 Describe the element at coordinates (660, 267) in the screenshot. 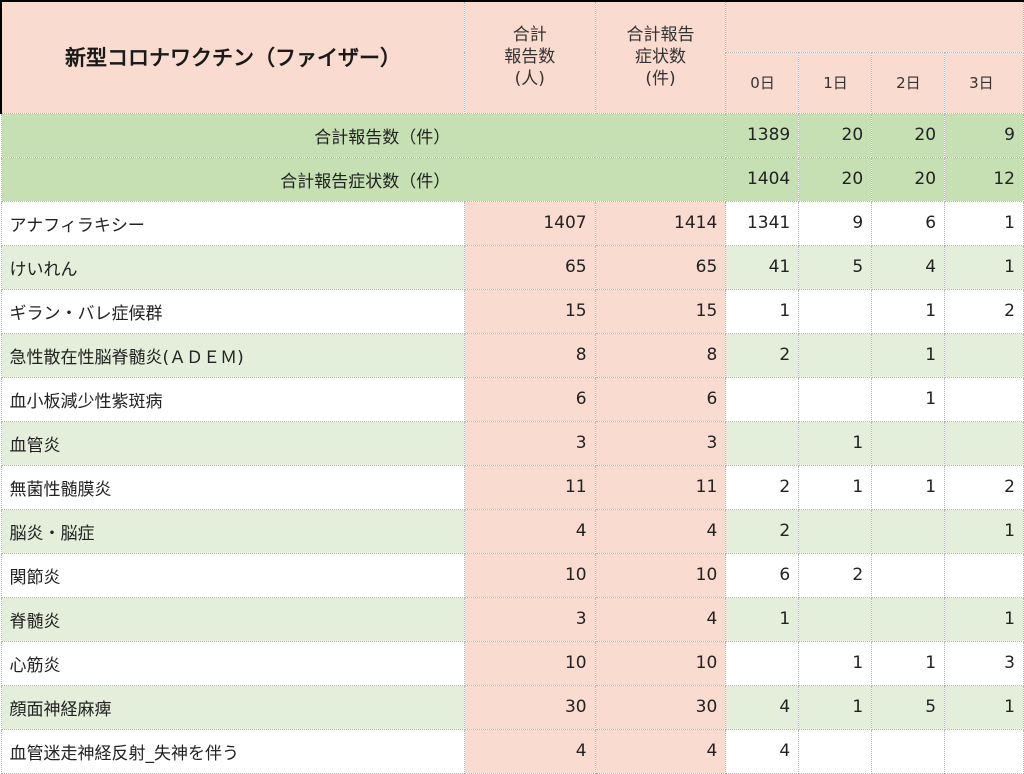

I see `total-symptoms: 65` at that location.